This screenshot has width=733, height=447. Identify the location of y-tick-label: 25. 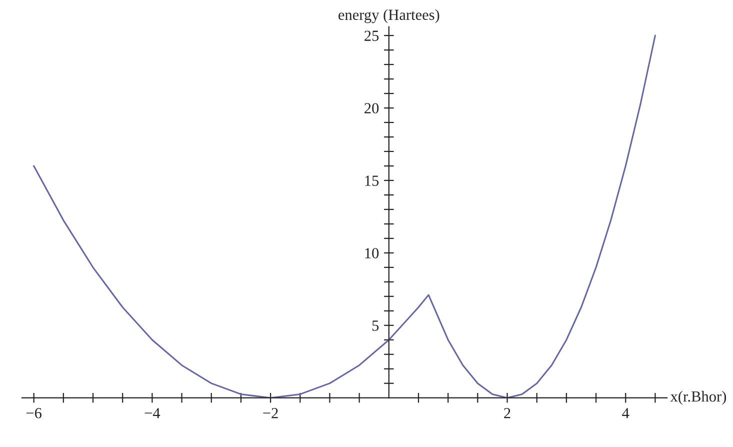
(371, 35).